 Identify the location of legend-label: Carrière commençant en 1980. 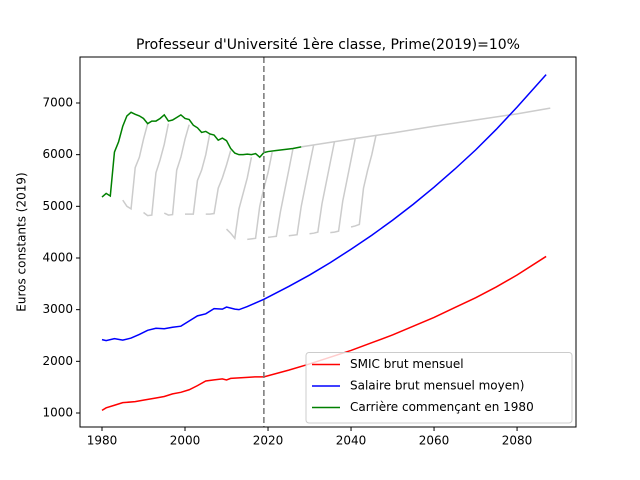
(442, 407).